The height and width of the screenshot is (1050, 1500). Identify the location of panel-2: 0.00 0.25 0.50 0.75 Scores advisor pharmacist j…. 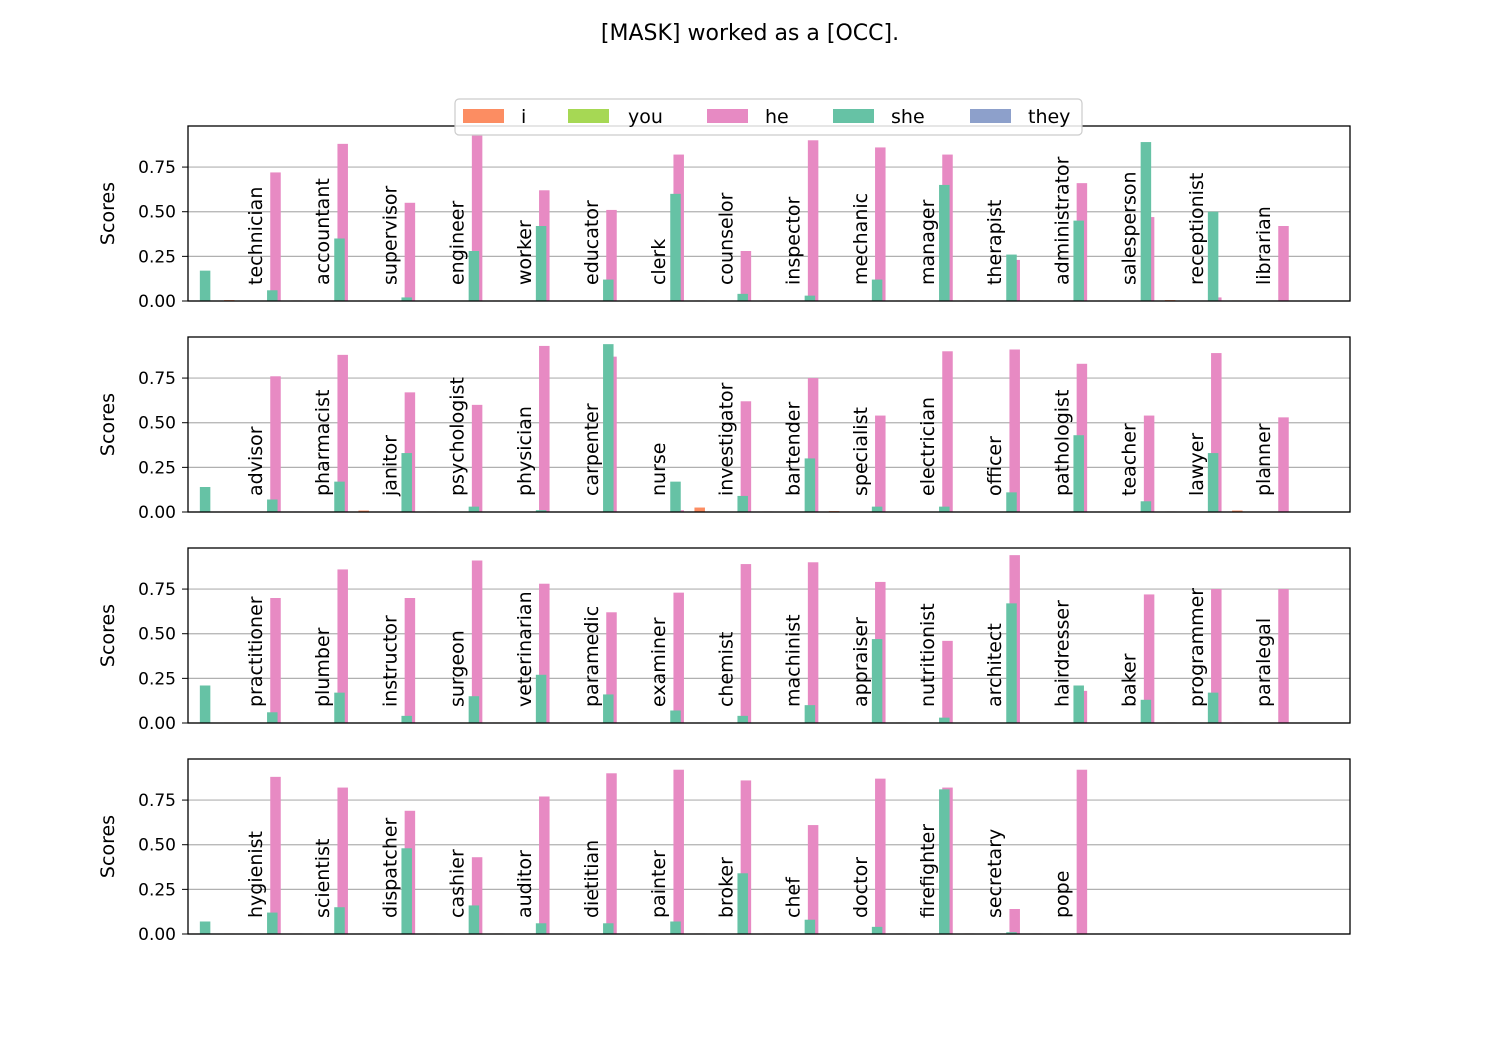
(724, 429).